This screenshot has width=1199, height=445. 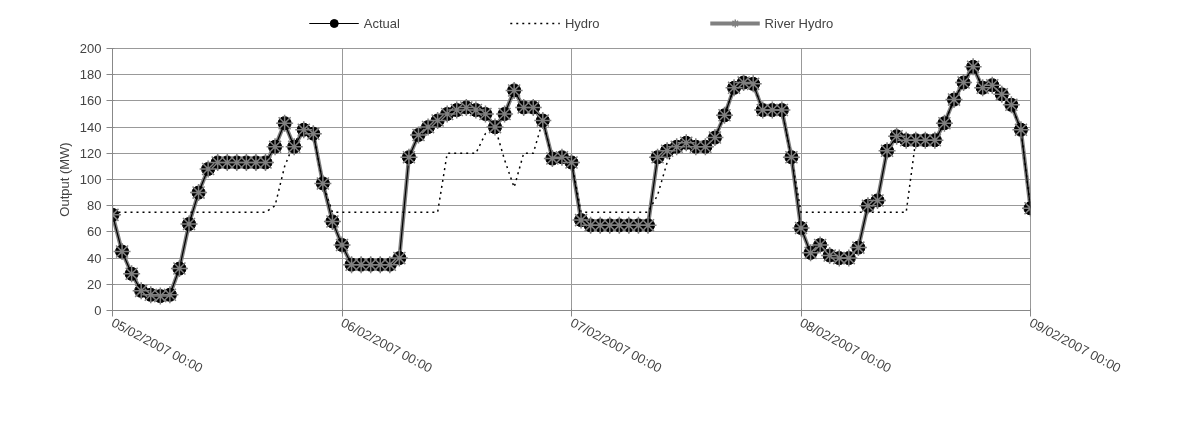 I want to click on y-tick-label: 80, so click(x=94, y=206).